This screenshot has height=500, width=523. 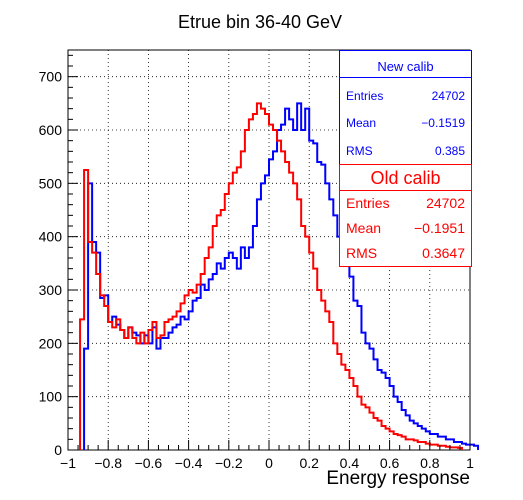 I want to click on x-tick-label: −0.4, so click(x=189, y=463).